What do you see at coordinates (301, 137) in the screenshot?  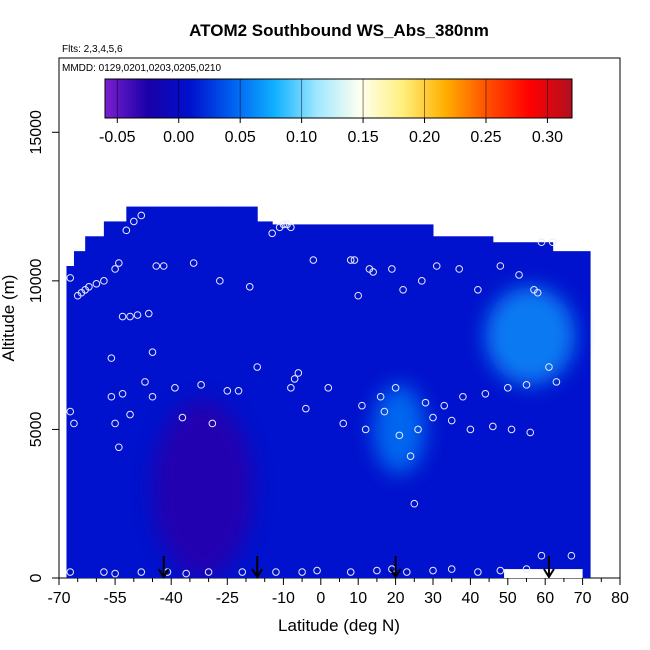 I see `colorbar-tick-label: 0.10` at bounding box center [301, 137].